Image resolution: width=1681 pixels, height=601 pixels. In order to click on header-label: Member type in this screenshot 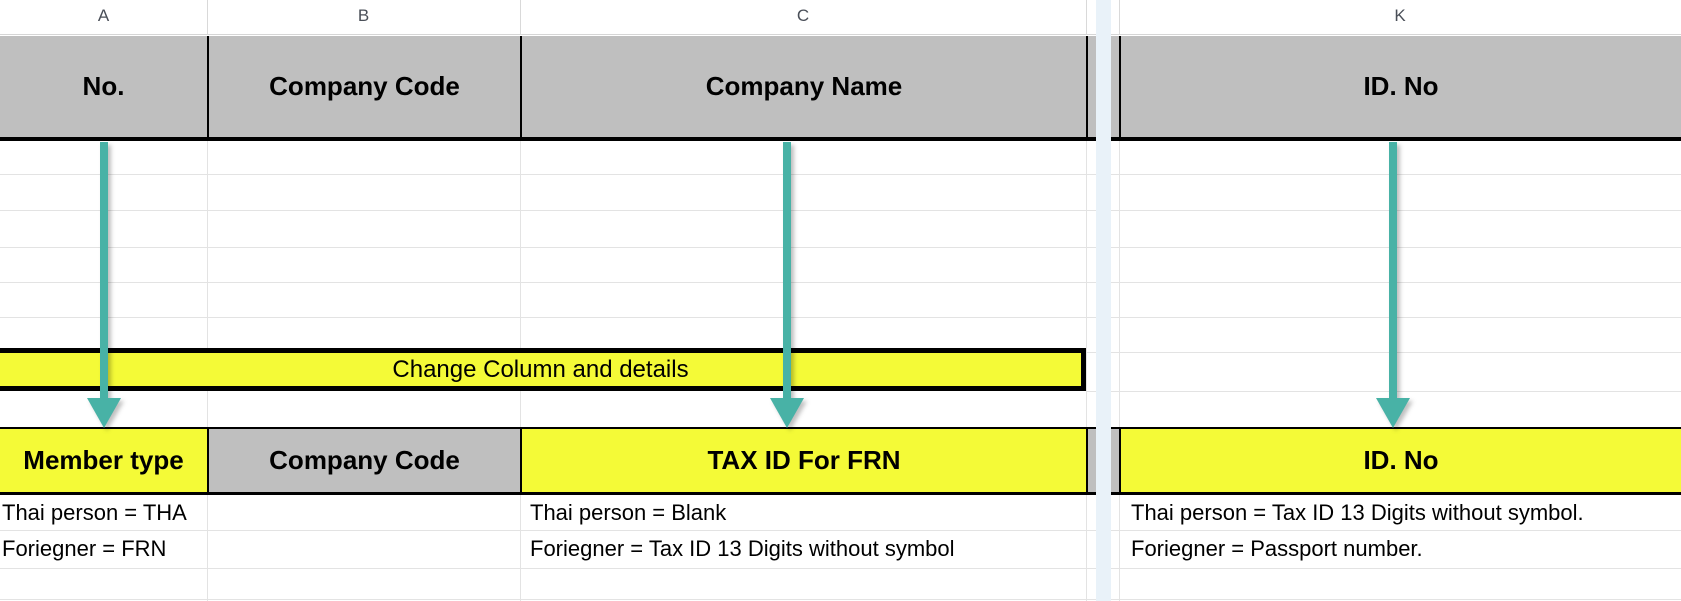, I will do `click(103, 460)`.